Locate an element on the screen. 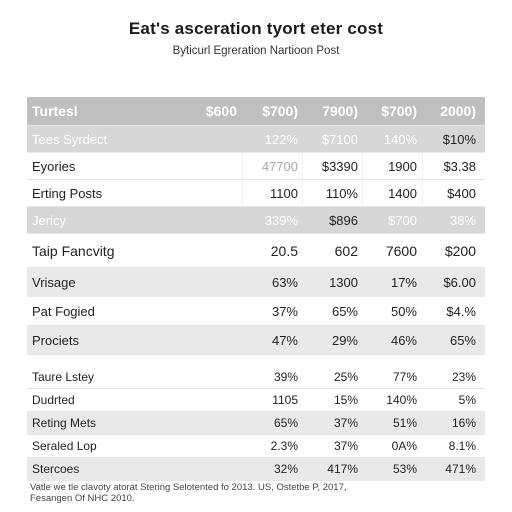  row-label: Taure Lstey is located at coordinates (63, 377).